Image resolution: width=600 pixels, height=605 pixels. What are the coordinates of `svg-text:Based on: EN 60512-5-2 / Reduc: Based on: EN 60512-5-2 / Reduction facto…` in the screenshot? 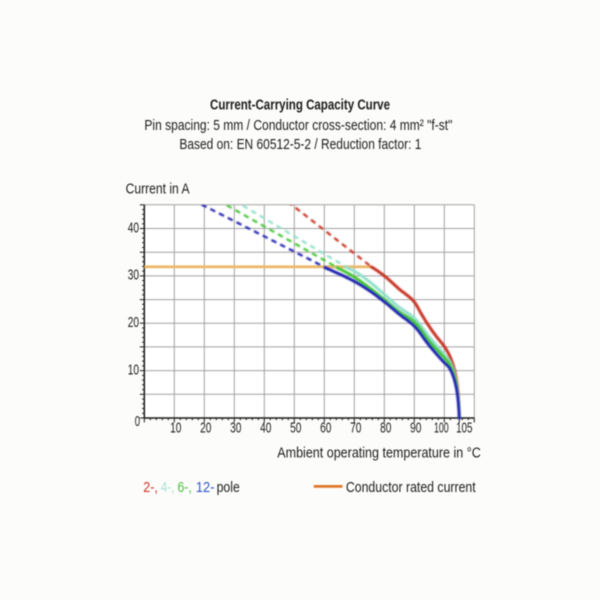 It's located at (300, 144).